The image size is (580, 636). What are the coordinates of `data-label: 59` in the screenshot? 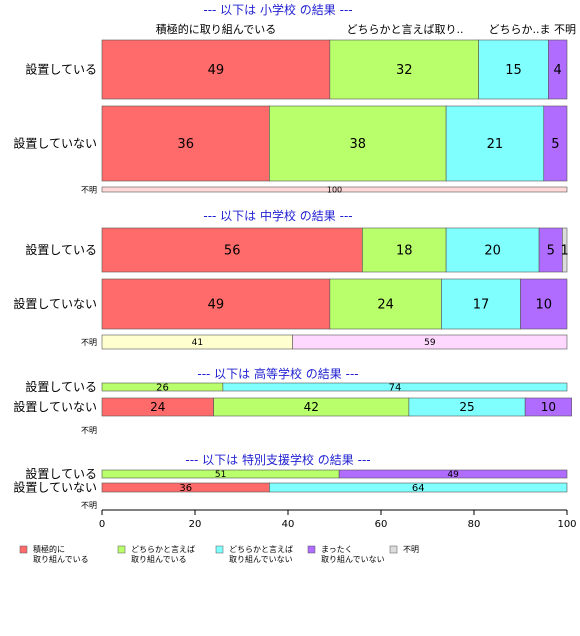 It's located at (430, 343).